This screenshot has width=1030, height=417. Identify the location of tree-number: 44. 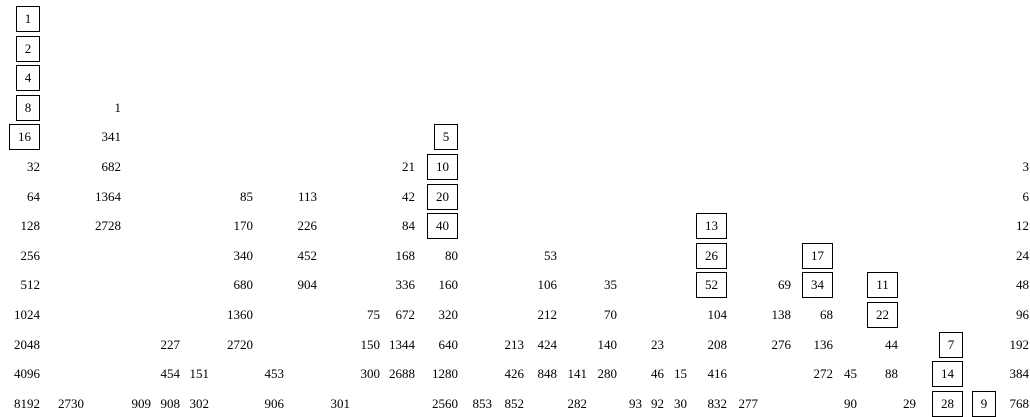
(891, 344).